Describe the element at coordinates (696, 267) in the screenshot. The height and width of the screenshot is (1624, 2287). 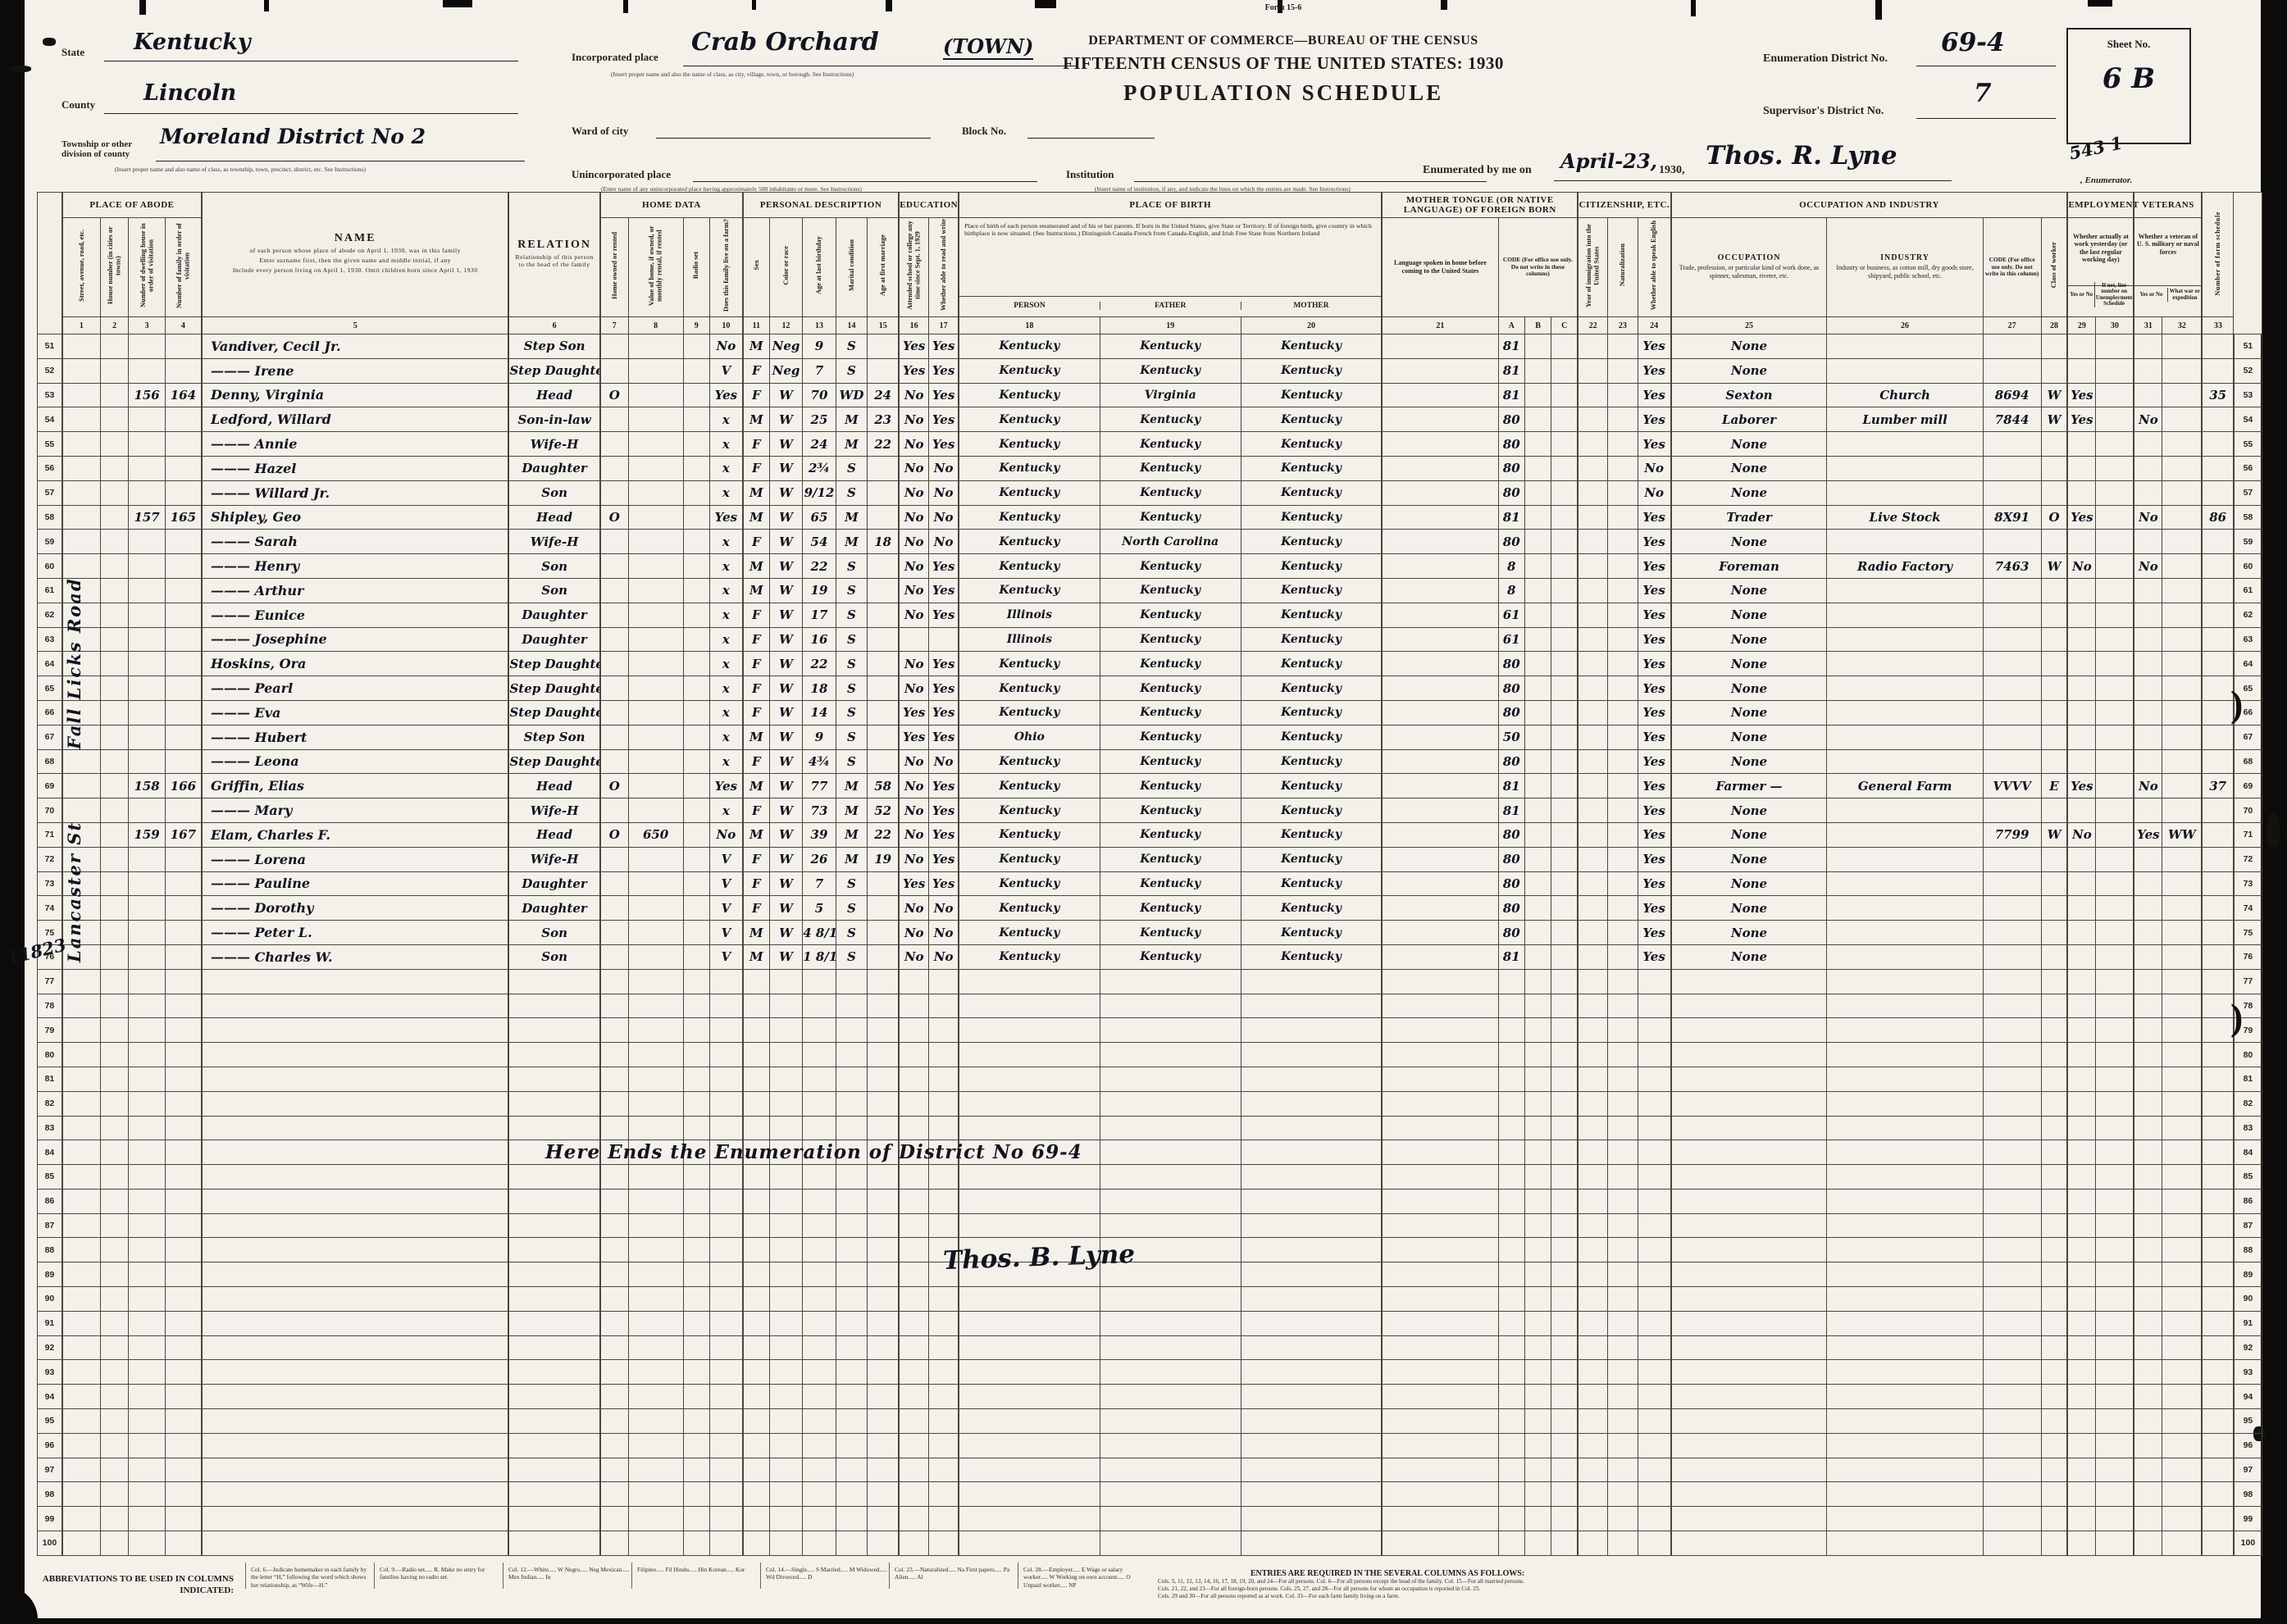
I see `col-header-radio: Radio set` at that location.